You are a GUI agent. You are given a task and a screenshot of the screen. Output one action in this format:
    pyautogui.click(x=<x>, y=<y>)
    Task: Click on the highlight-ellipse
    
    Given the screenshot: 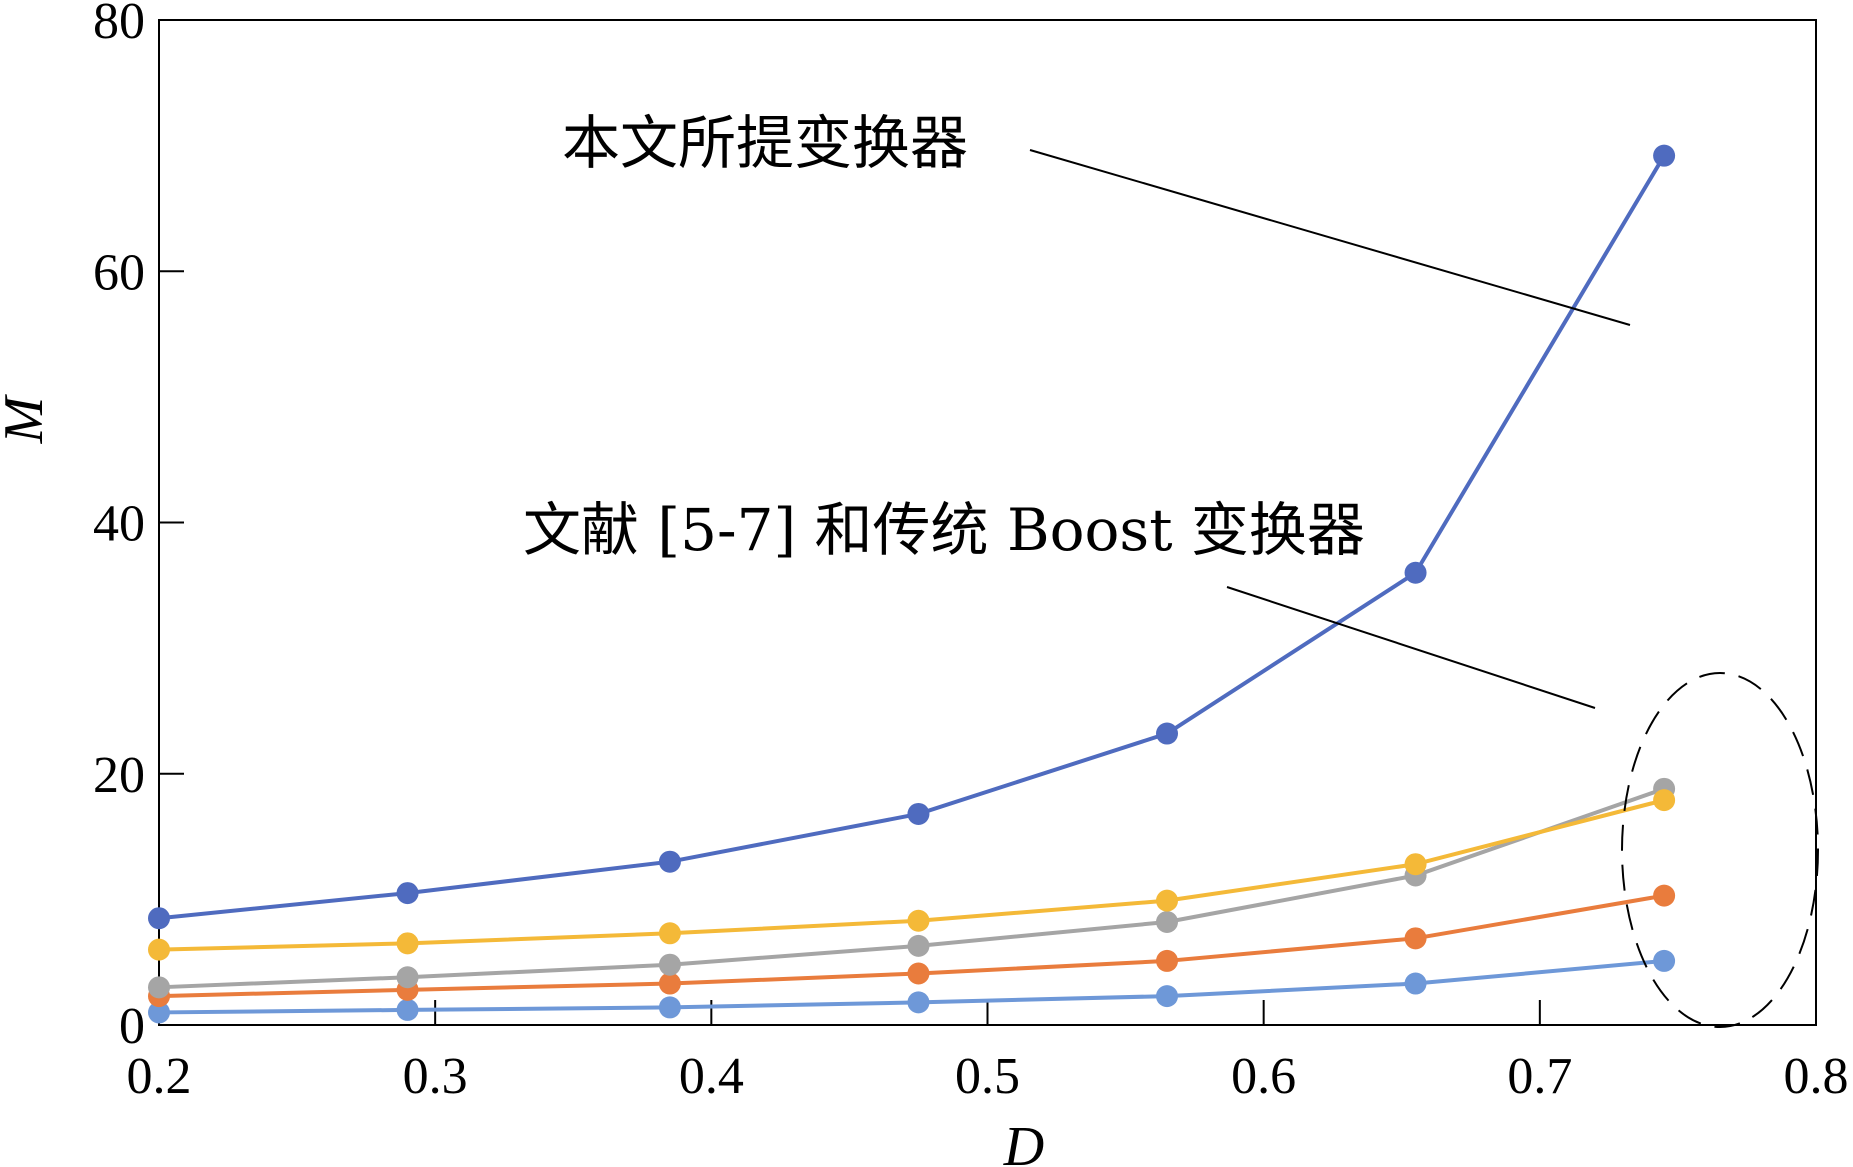 What is the action you would take?
    pyautogui.click(x=1720, y=850)
    